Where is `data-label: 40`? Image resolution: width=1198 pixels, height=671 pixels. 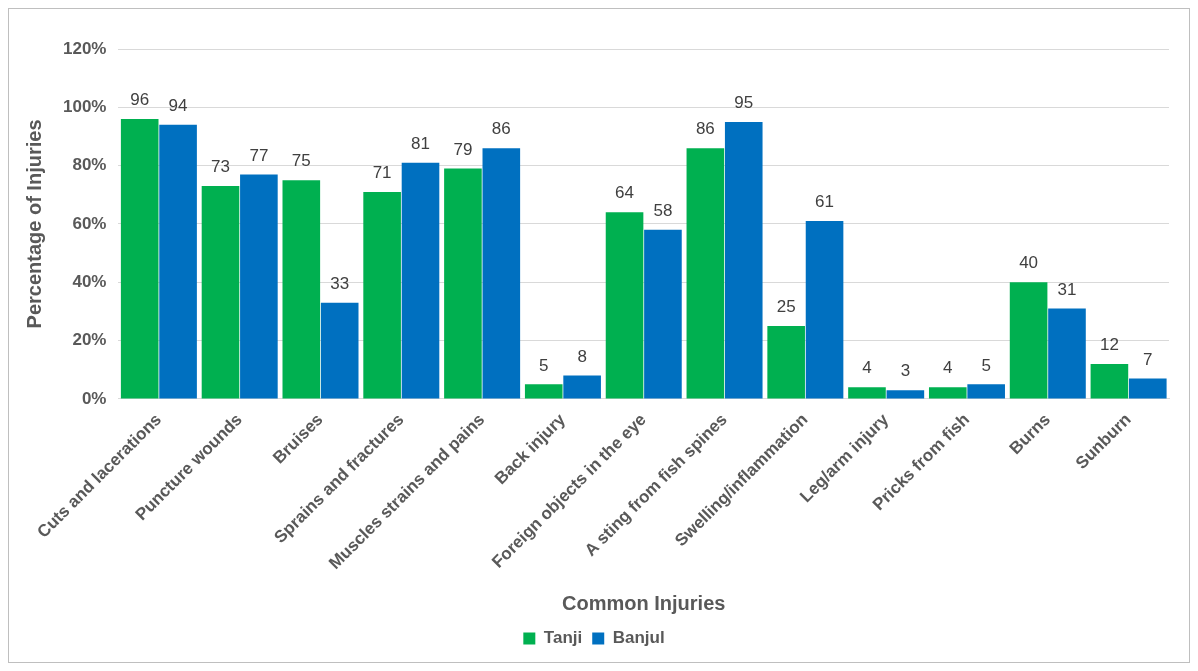
data-label: 40 is located at coordinates (1029, 263).